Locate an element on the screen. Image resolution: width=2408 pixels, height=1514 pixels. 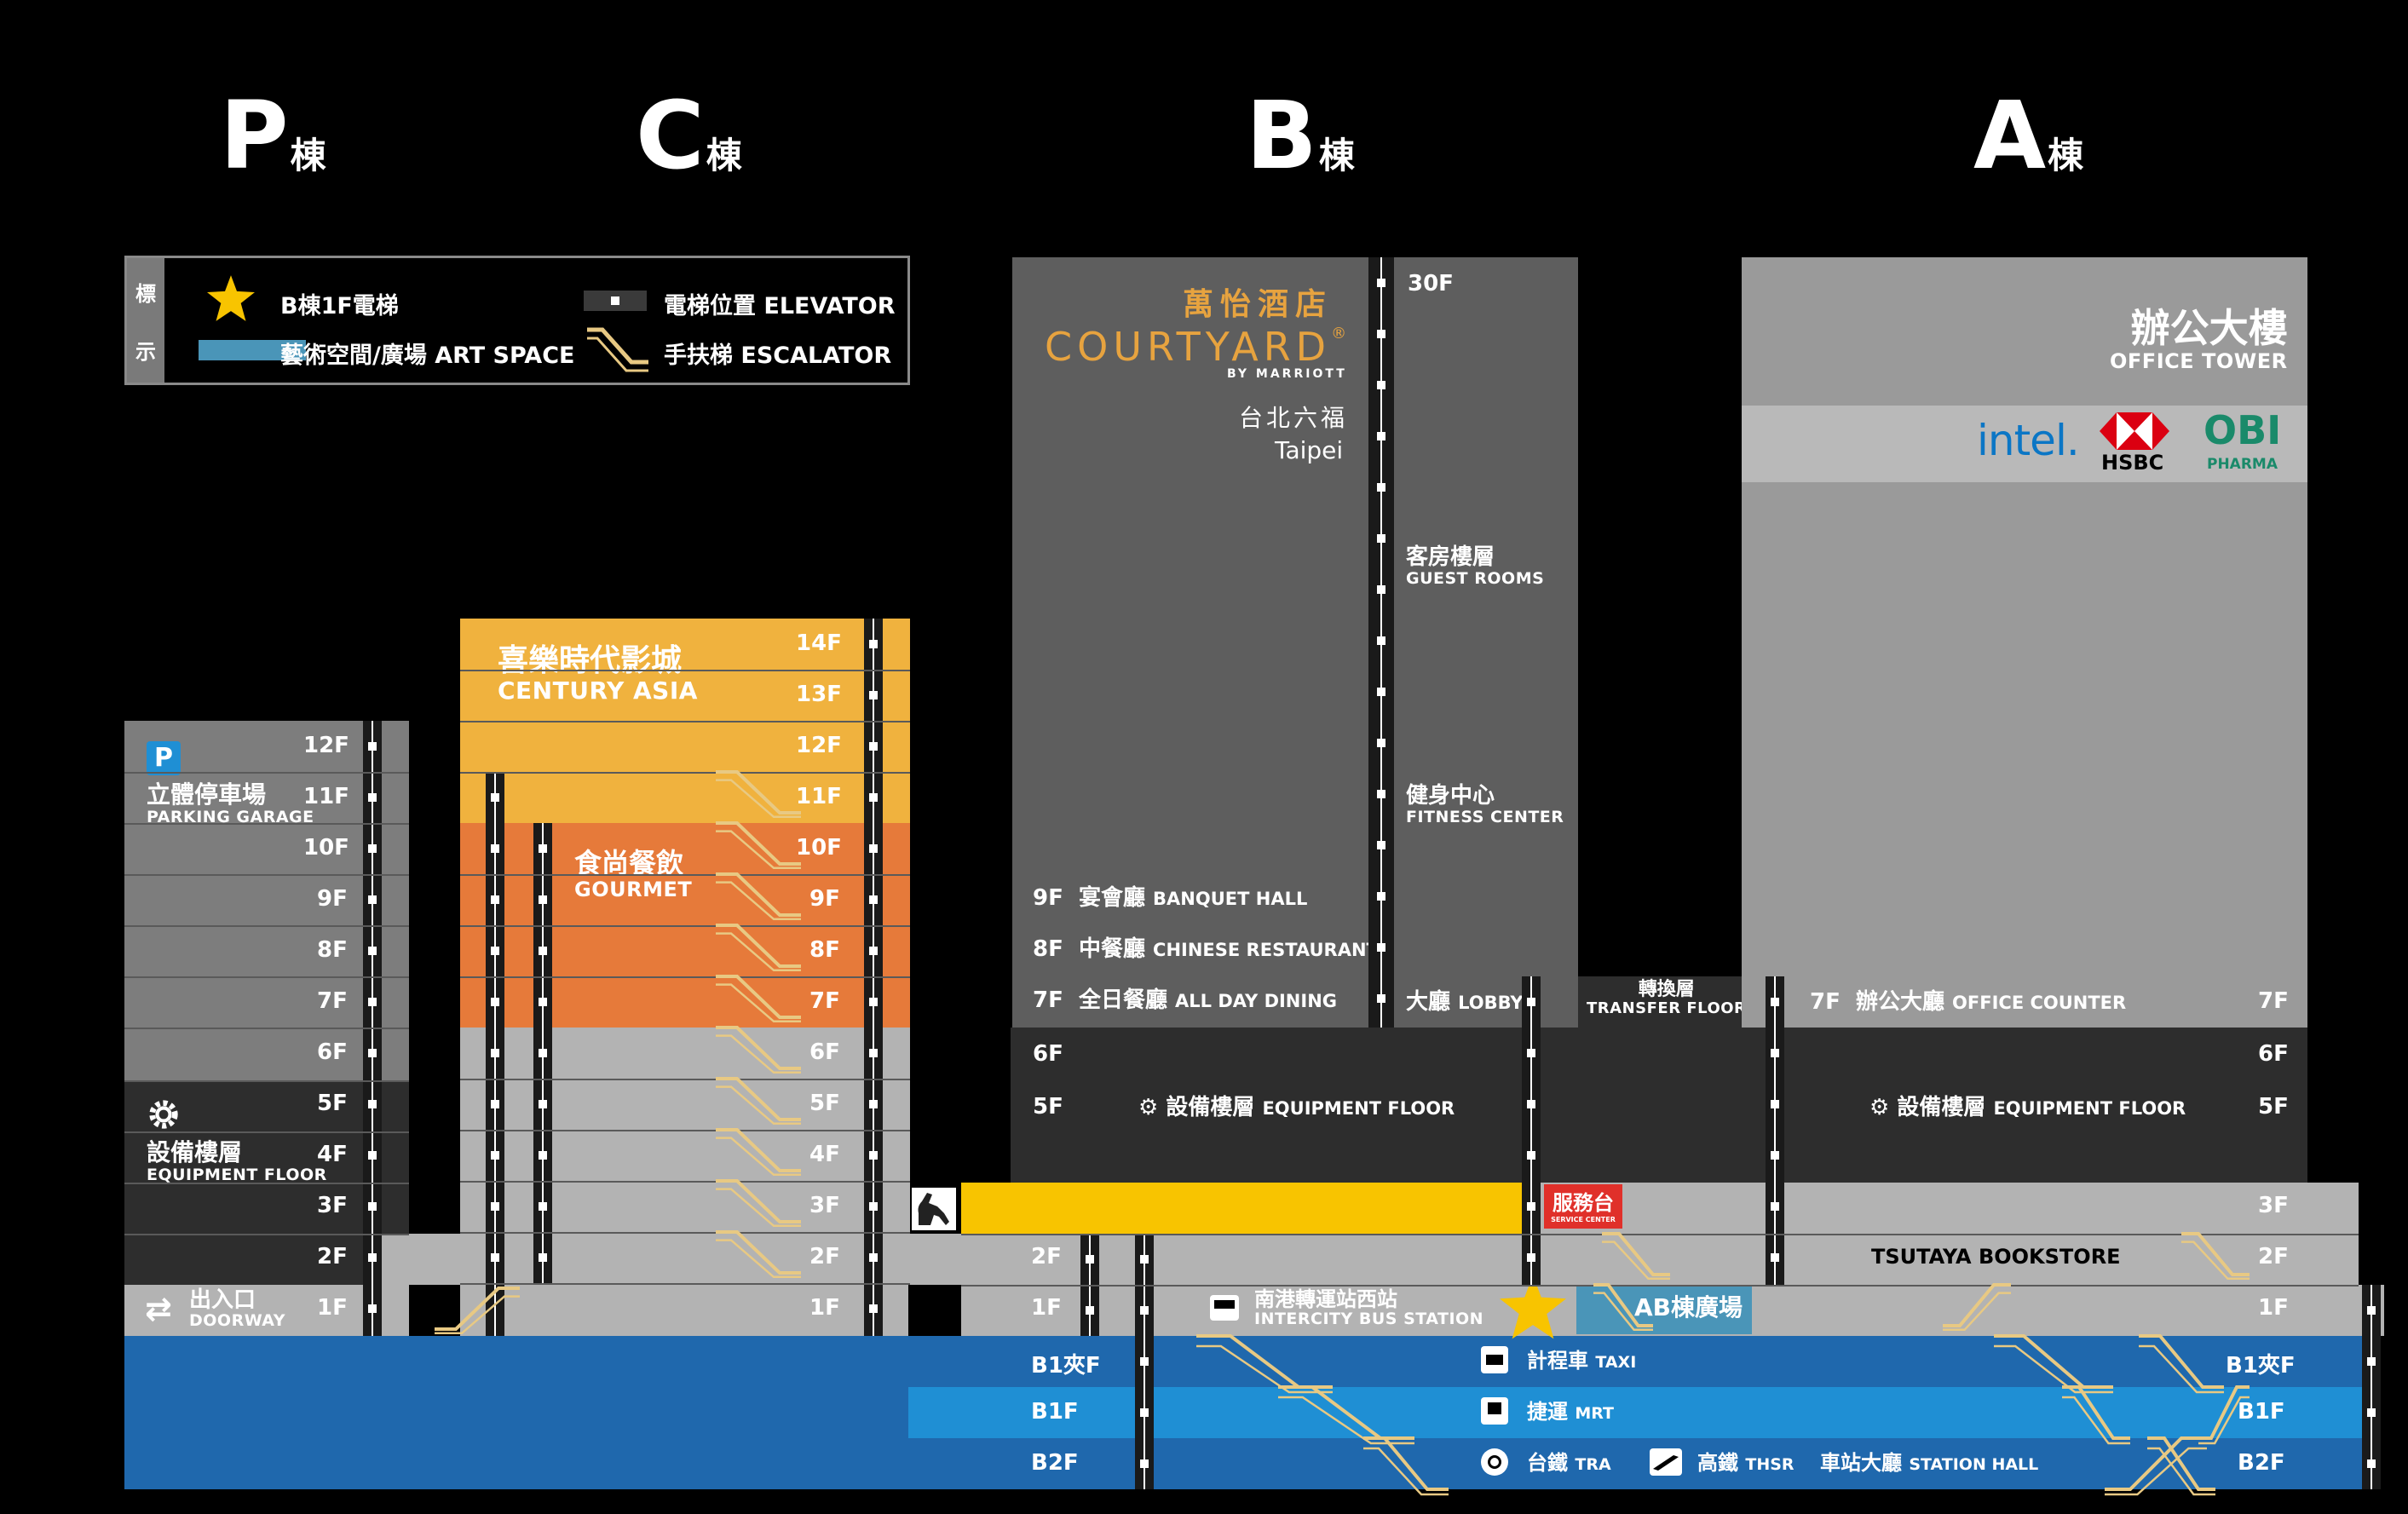
basement-b2-right: B2F is located at coordinates (2261, 1463).